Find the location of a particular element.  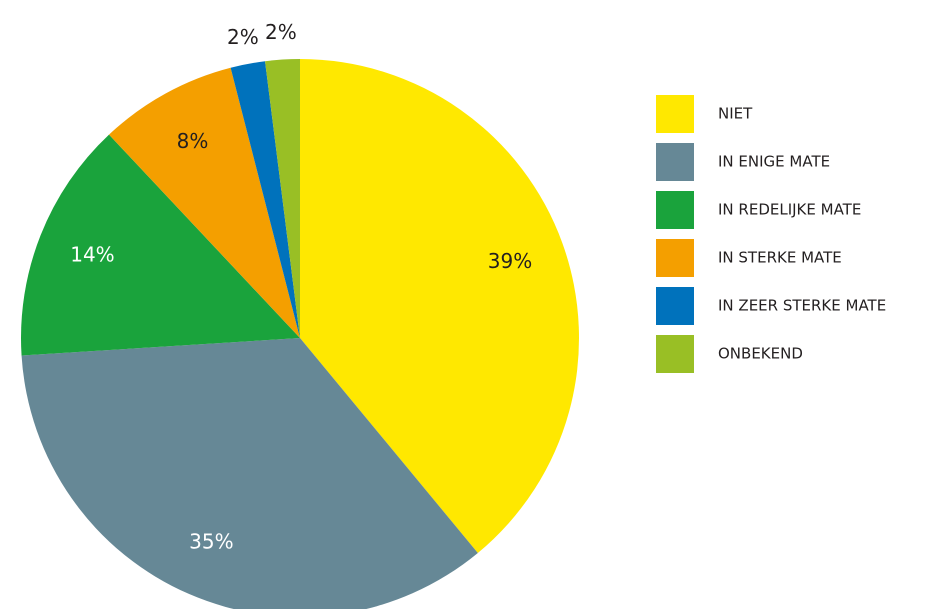

legend-label: IN ENIGE MATE is located at coordinates (774, 162).